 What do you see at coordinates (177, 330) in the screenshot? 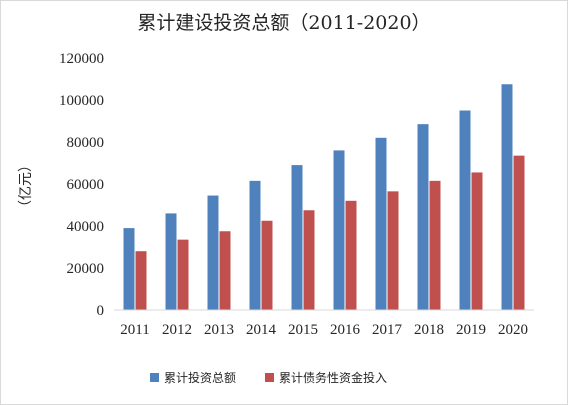
I see `x-tick-label: 2012` at bounding box center [177, 330].